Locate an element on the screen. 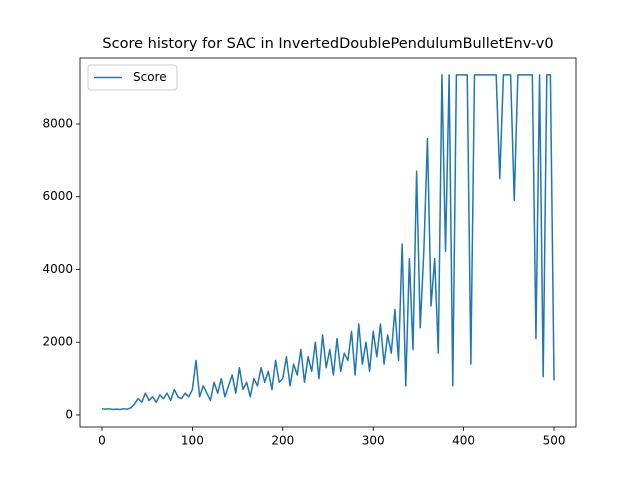 The width and height of the screenshot is (640, 480). x-tick-label: 300 is located at coordinates (373, 441).